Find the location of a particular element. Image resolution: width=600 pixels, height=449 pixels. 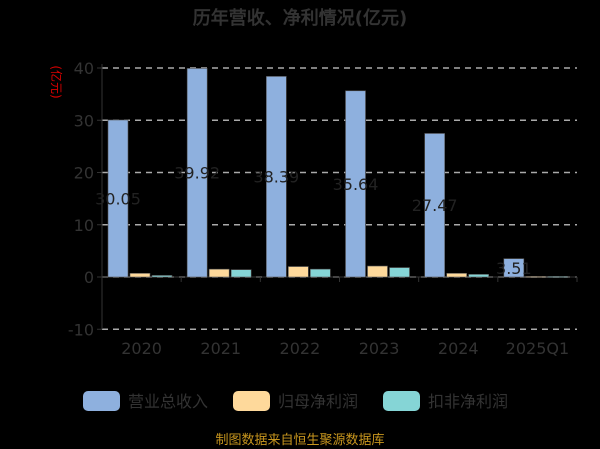

bar-data-label: 39.92 is located at coordinates (197, 173).